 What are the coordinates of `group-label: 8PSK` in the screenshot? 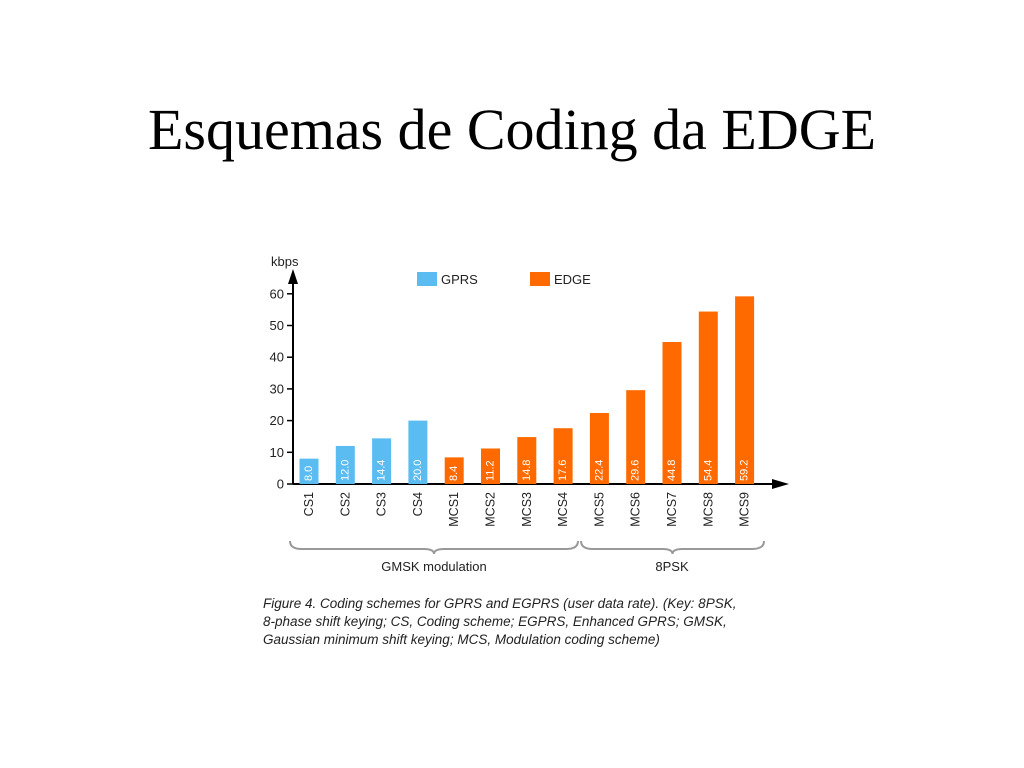 It's located at (672, 566).